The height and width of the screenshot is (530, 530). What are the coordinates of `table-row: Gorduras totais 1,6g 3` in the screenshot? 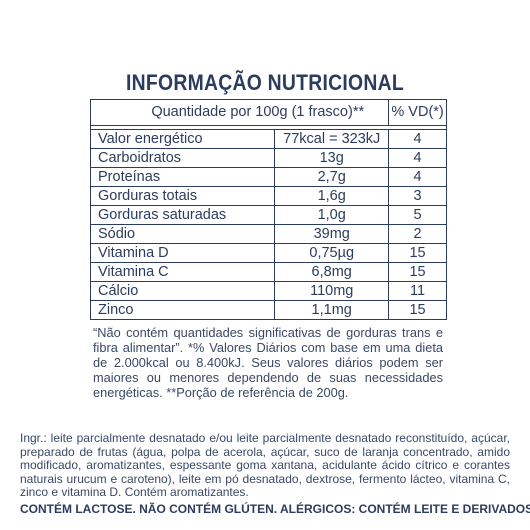 It's located at (268, 196).